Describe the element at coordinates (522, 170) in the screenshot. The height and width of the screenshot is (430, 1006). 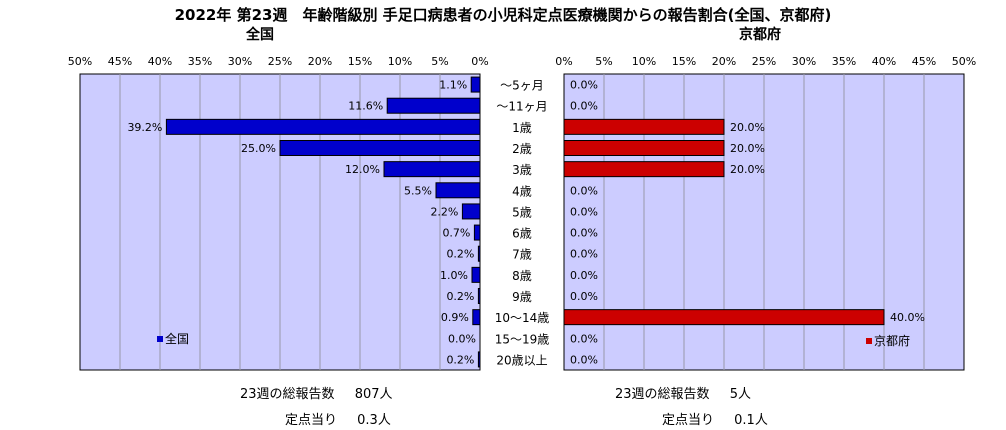
I see `category-label: 3歳` at that location.